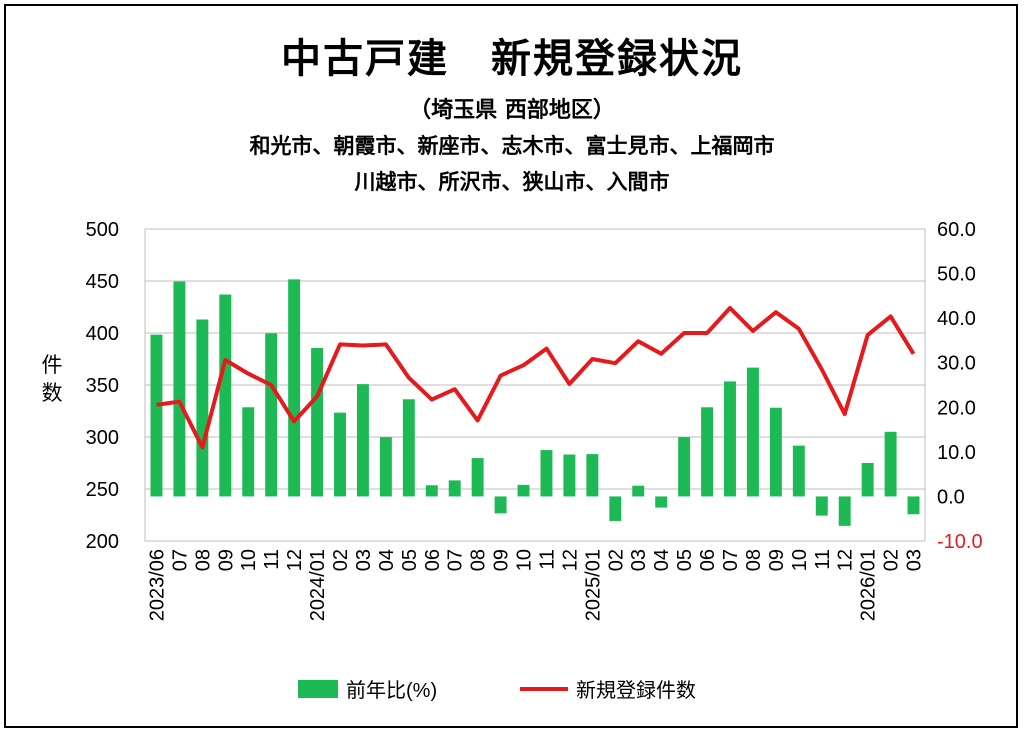  Describe the element at coordinates (102, 282) in the screenshot. I see `left-axis-tick-label: 450` at that location.